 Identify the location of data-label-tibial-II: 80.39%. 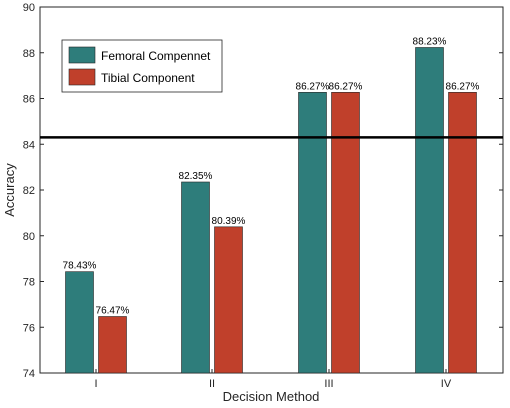
(229, 221).